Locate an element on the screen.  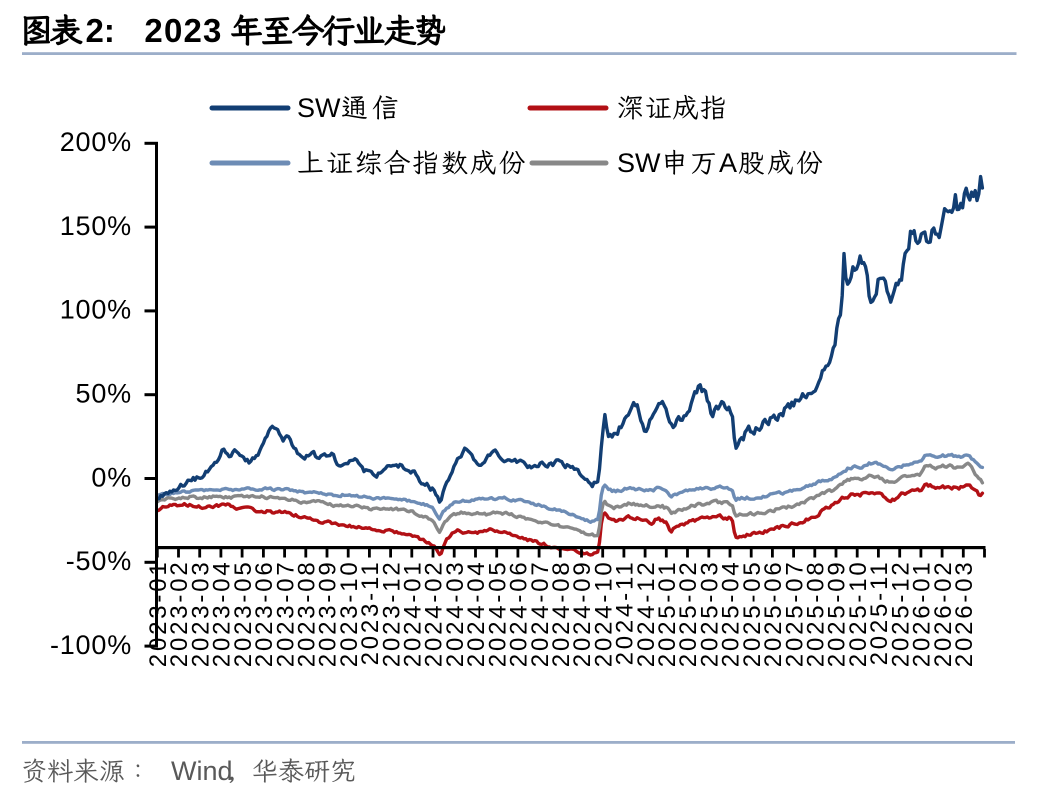
svg-text: -100% is located at coordinates (91, 645).